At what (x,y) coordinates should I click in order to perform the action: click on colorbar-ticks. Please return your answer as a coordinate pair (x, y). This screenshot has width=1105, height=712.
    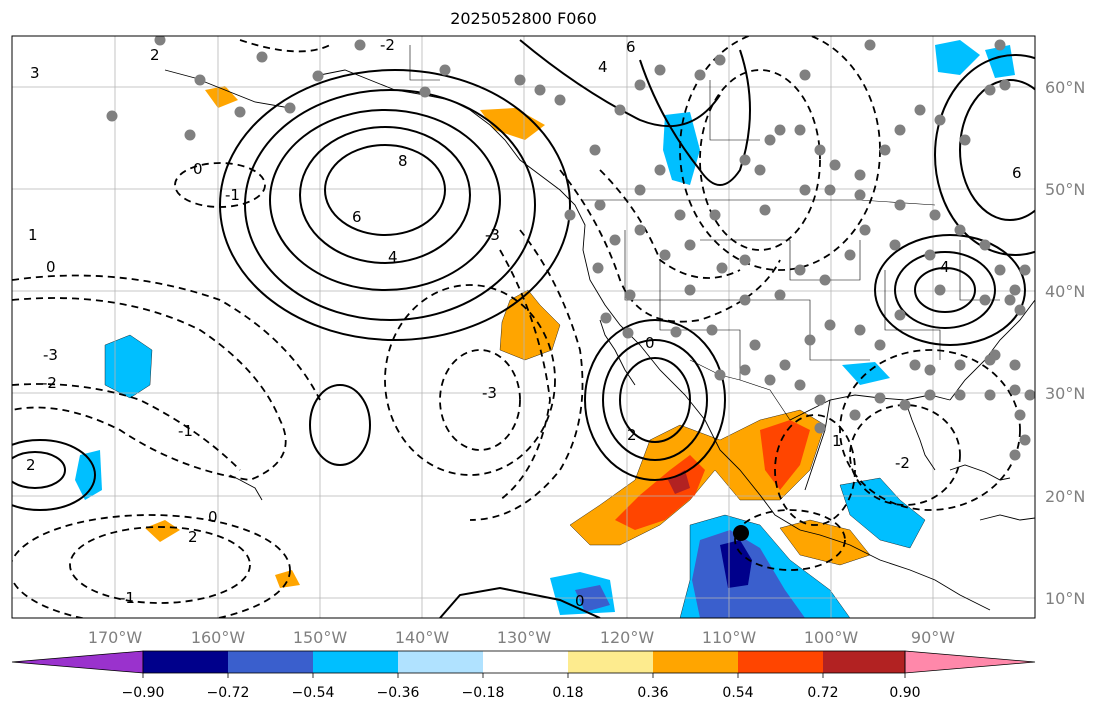
    Looking at the image, I should click on (524, 675).